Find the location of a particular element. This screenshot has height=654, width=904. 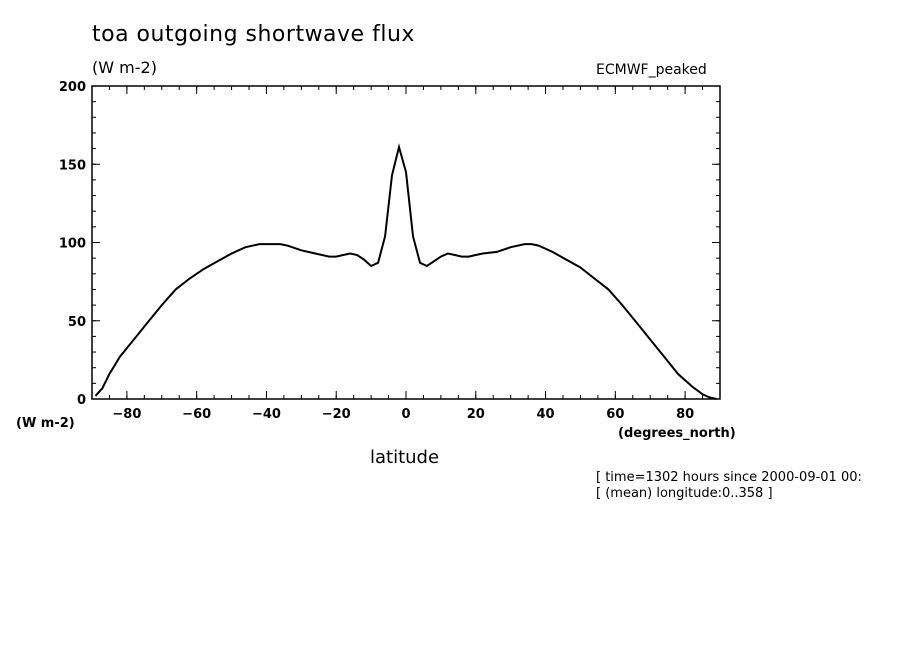

longitude-note: [ (mean) longitude:0..358 ] is located at coordinates (684, 493).